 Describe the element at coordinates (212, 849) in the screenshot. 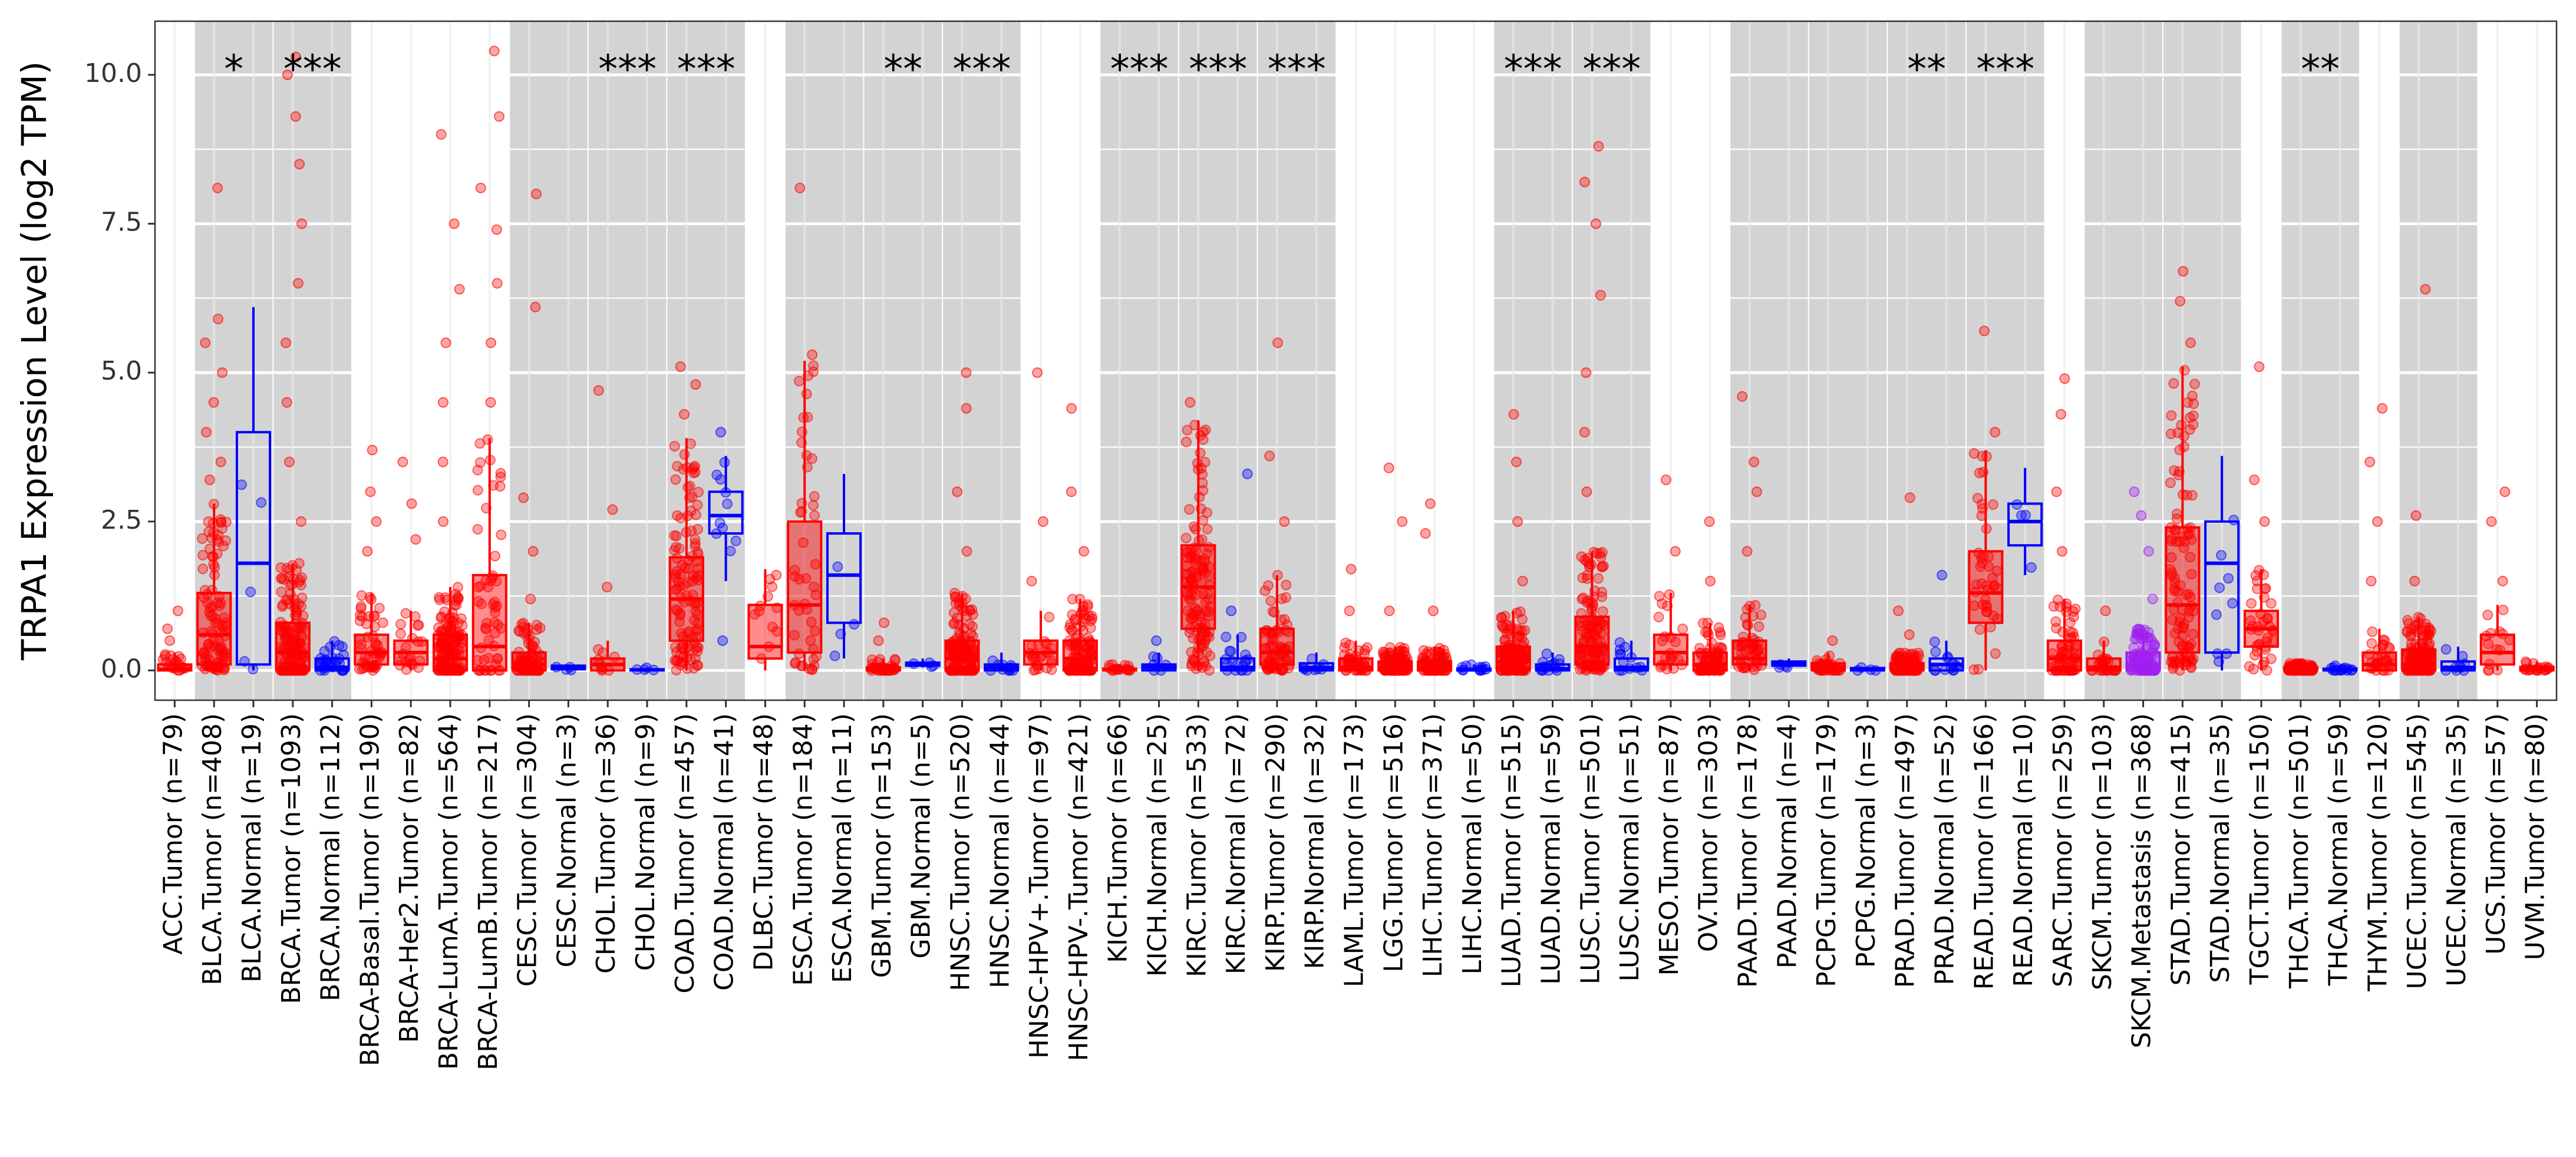

I see `x-tick-label-1: BLCA.Tumor (n=408)` at that location.